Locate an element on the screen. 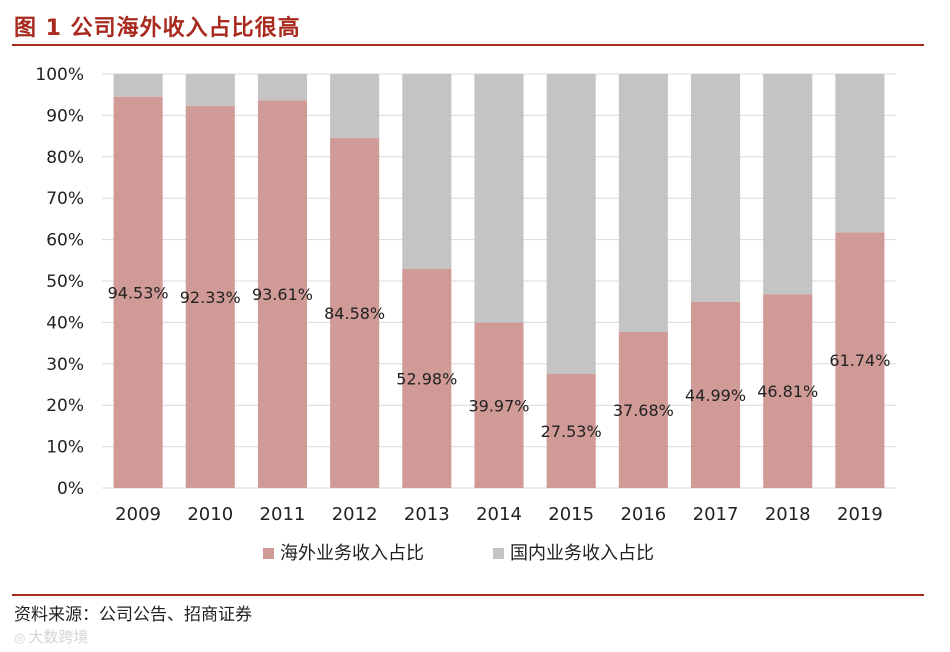 Image resolution: width=950 pixels, height=652 pixels. legend-swatch-overseas is located at coordinates (268, 553).